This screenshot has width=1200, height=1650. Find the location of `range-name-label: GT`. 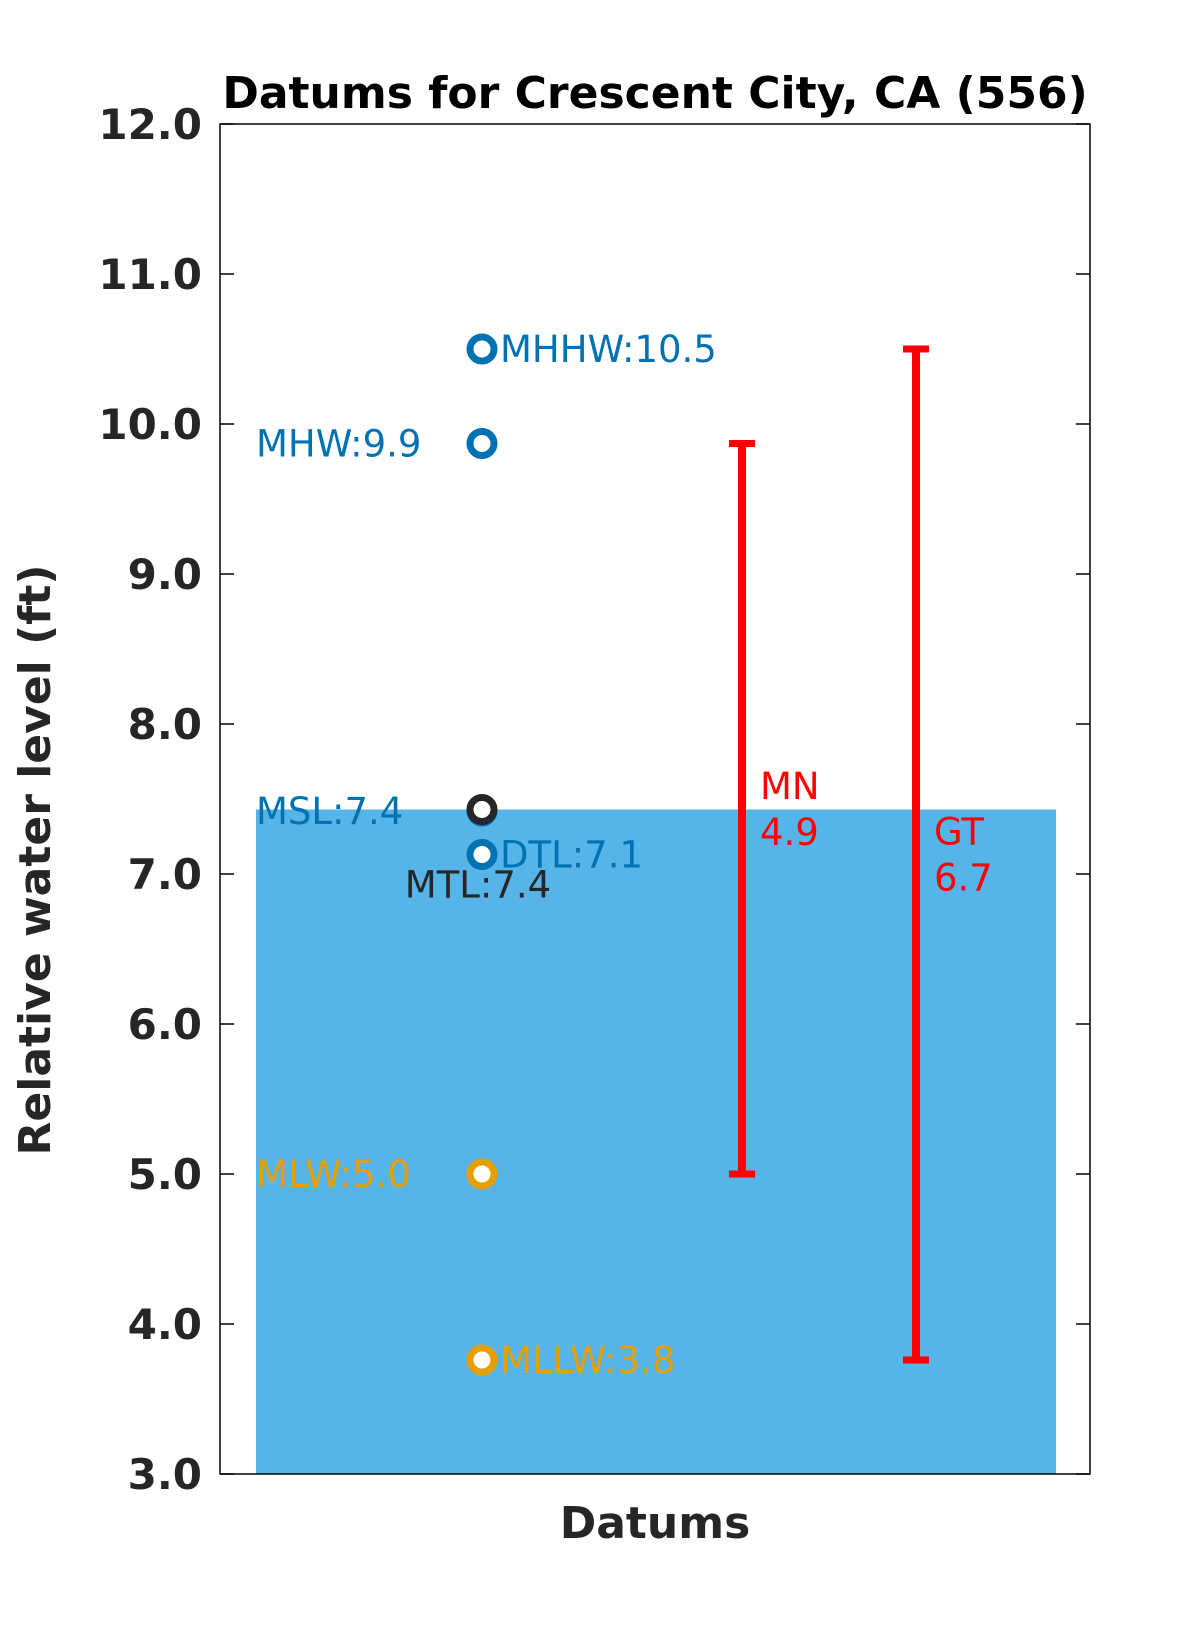

range-name-label: GT is located at coordinates (959, 832).